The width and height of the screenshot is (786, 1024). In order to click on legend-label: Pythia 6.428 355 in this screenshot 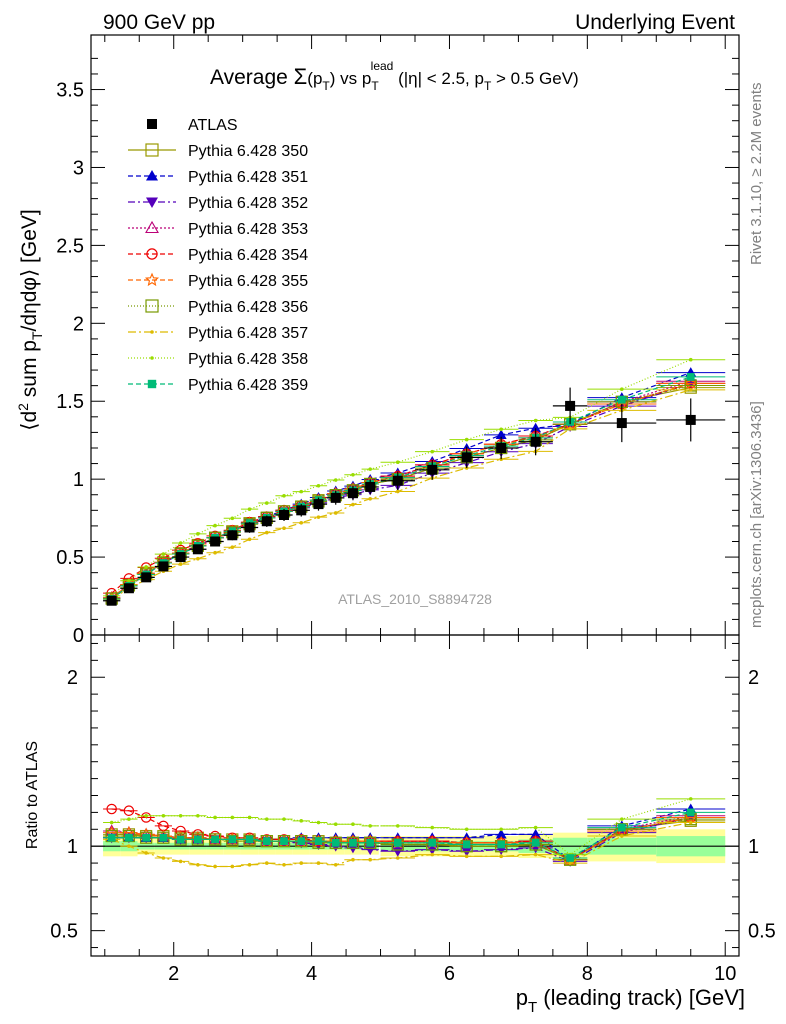, I will do `click(248, 281)`.